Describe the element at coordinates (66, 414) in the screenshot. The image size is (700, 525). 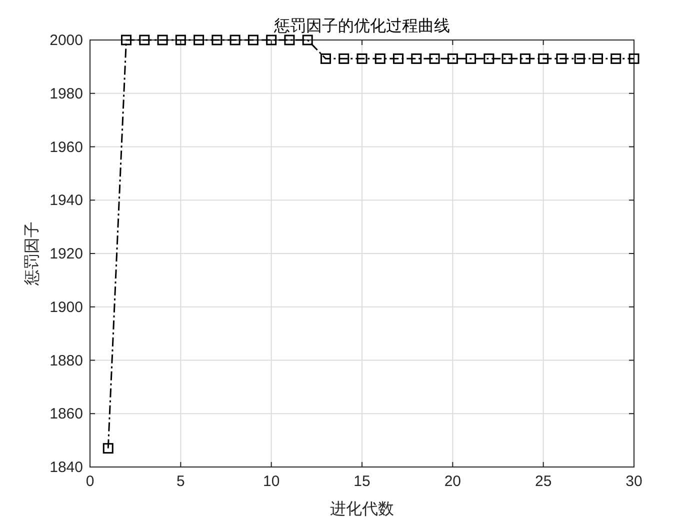
I see `y-tick-label: 1860` at that location.